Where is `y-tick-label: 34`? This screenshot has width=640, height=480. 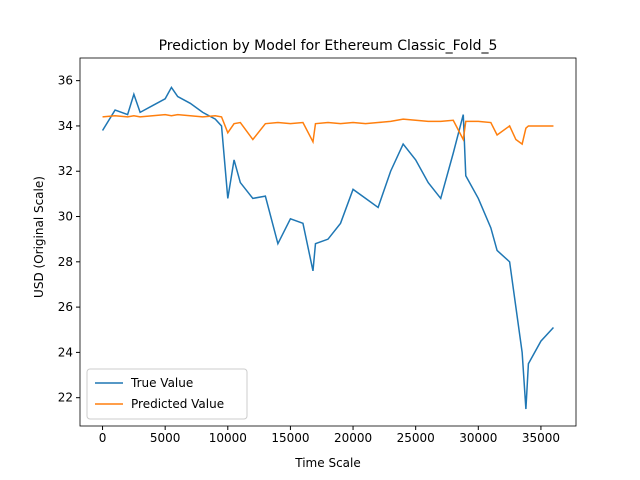 y-tick-label: 34 is located at coordinates (65, 126).